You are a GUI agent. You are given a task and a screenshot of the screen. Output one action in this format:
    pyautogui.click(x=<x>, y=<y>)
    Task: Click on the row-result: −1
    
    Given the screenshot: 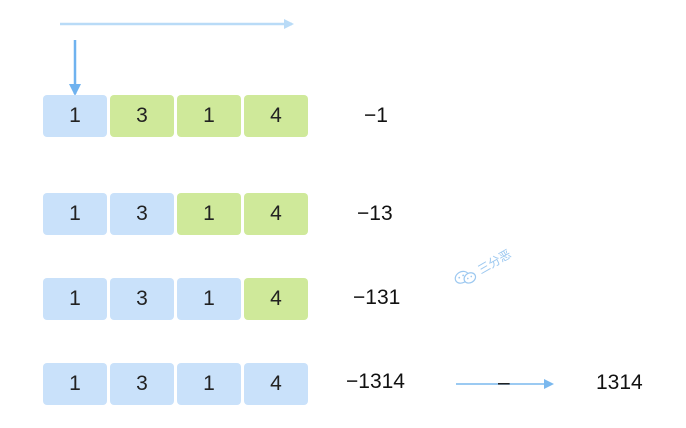 What is the action you would take?
    pyautogui.click(x=376, y=115)
    